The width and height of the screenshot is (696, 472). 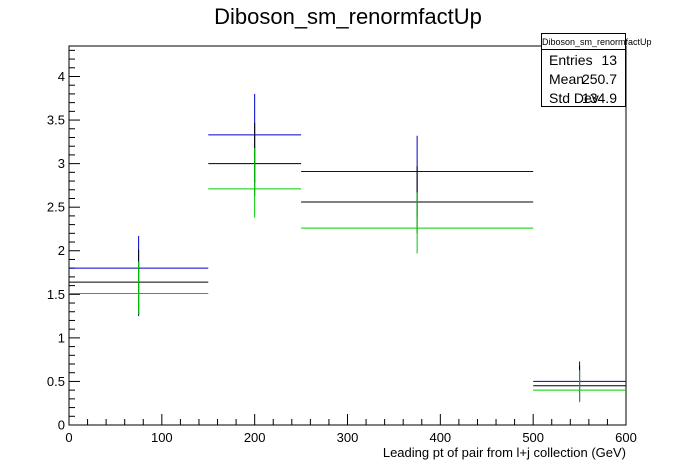 What do you see at coordinates (440, 437) in the screenshot?
I see `x-tick-label: 400` at bounding box center [440, 437].